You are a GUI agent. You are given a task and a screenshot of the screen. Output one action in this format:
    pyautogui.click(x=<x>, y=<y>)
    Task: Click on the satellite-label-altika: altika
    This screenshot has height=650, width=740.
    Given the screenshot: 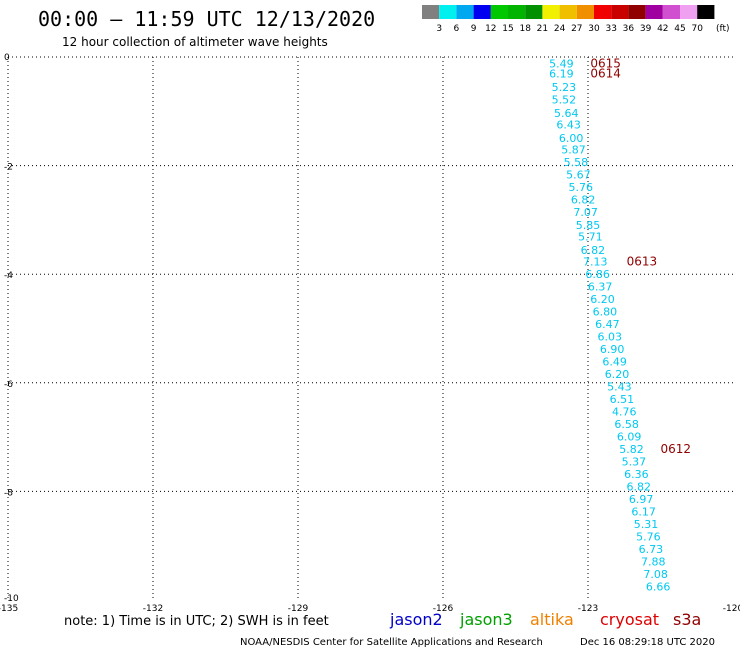 What is the action you would take?
    pyautogui.click(x=552, y=619)
    